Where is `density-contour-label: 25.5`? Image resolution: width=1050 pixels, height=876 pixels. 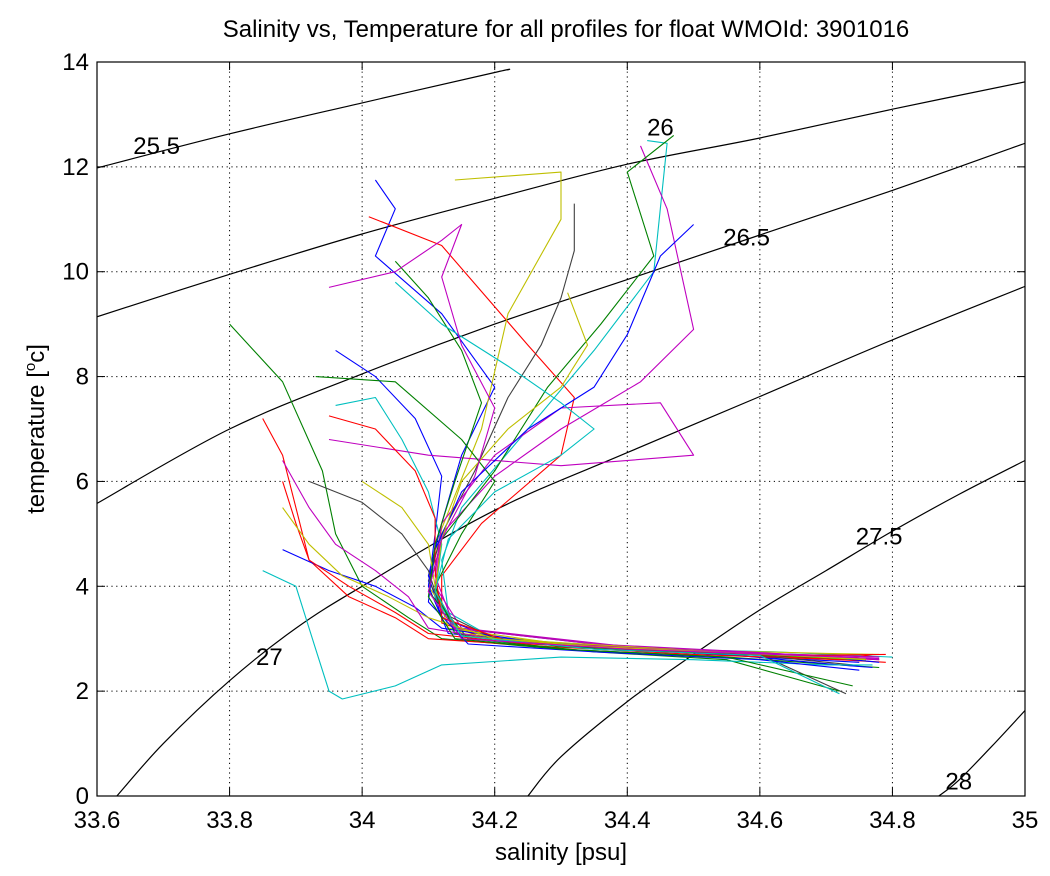
density-contour-label: 25.5 is located at coordinates (156, 146).